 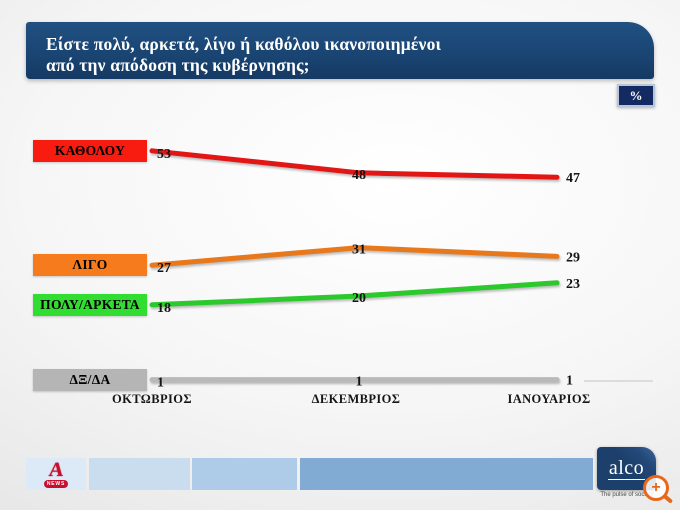 What do you see at coordinates (90, 305) in the screenshot?
I see `series-legend-3: ΠΟΛΥ/ΑΡΚΕΤΑ` at bounding box center [90, 305].